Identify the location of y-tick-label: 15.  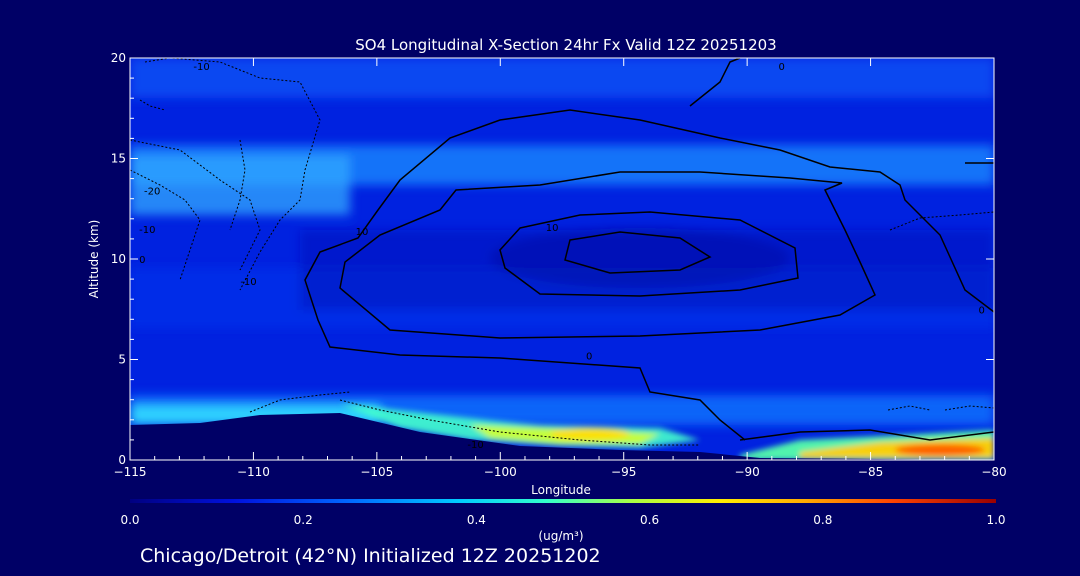
(118, 159).